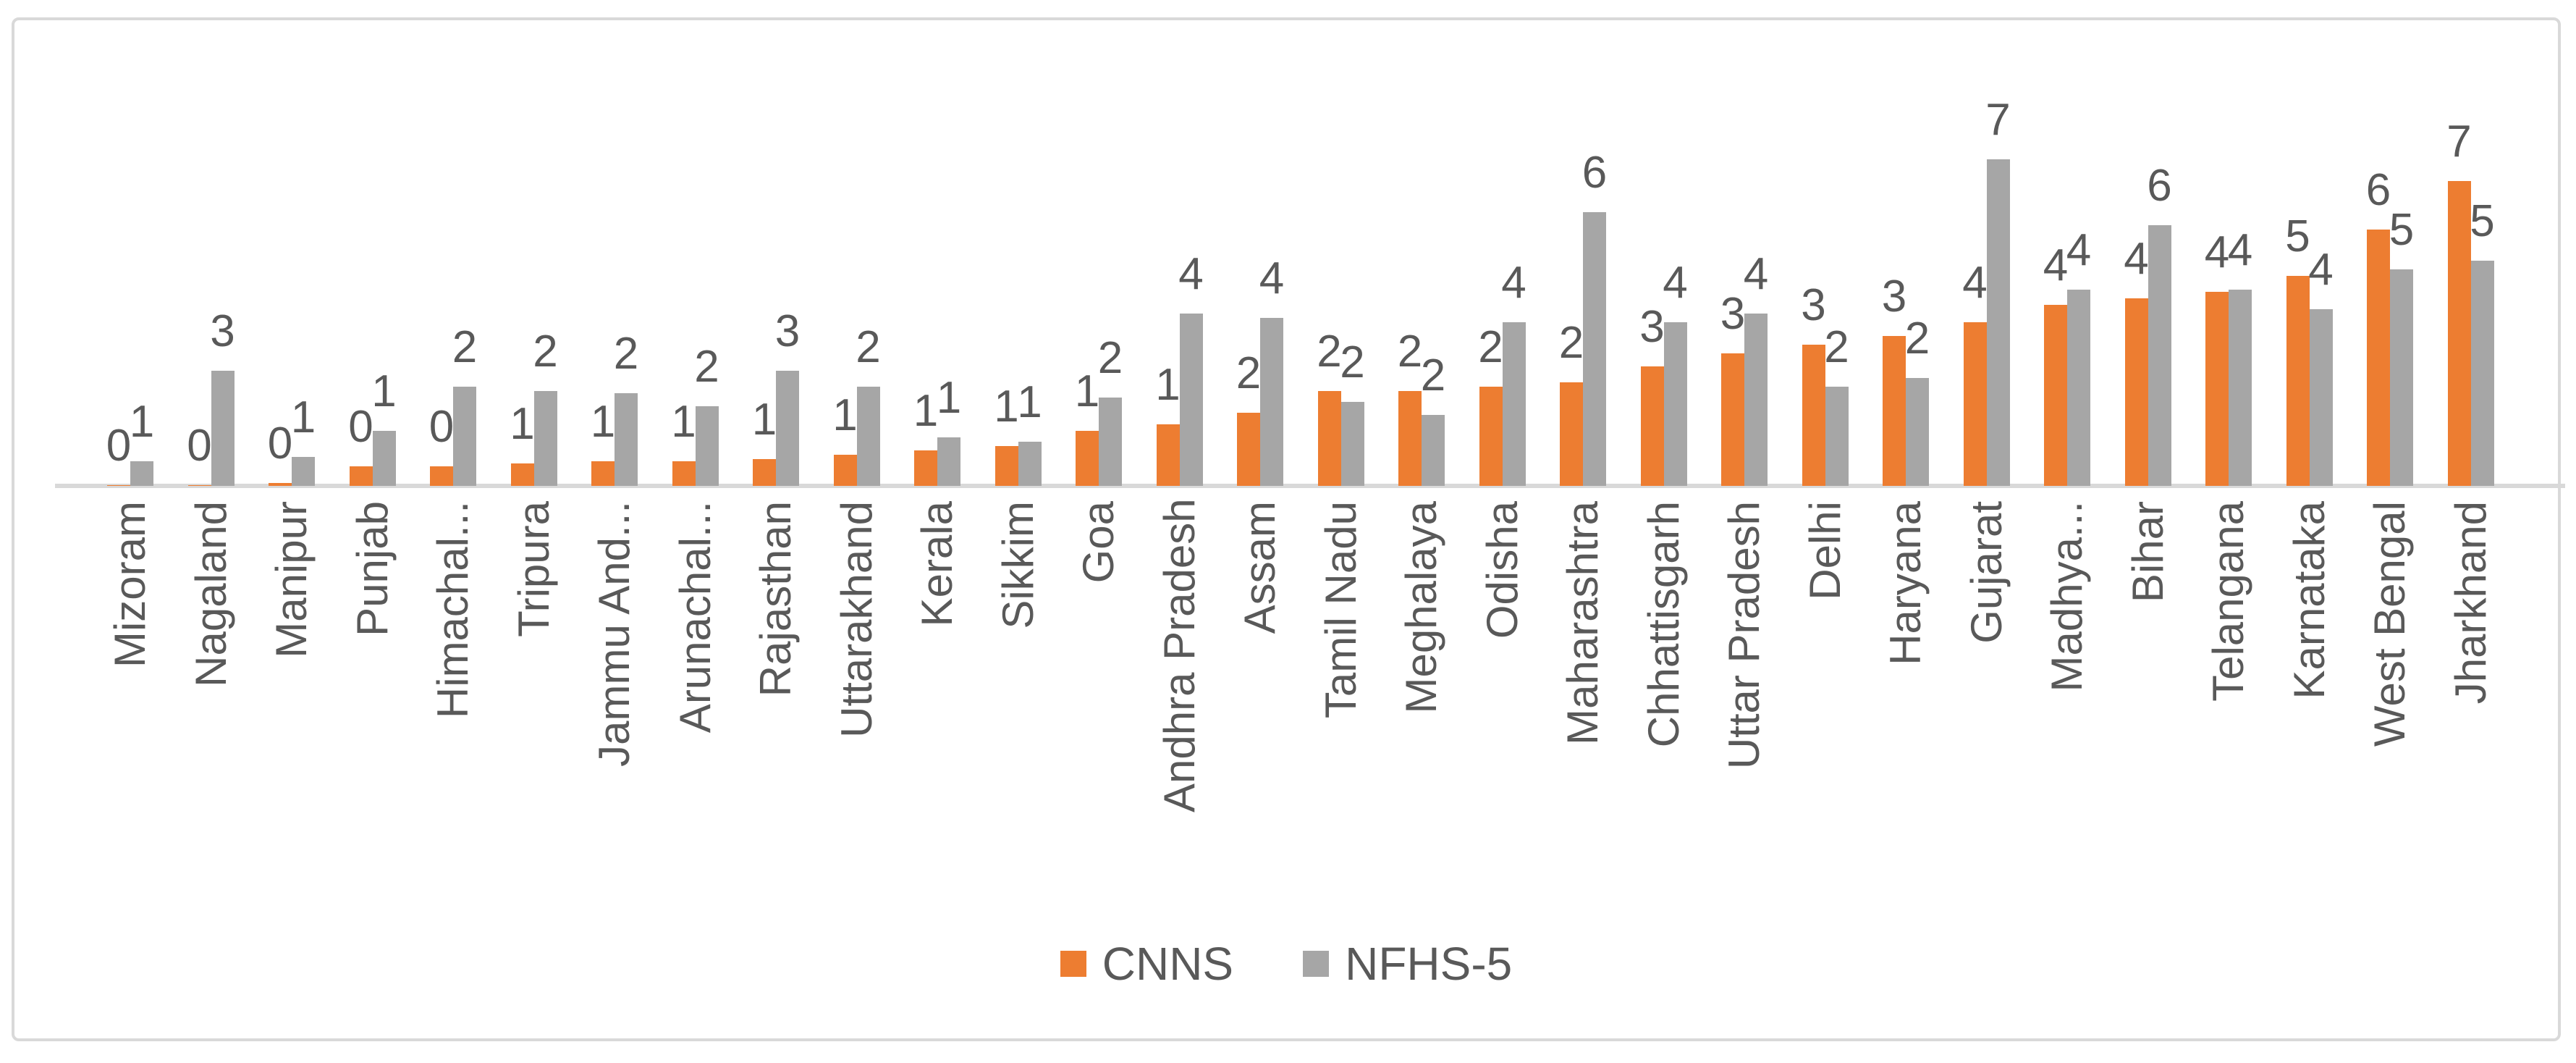 The width and height of the screenshot is (2576, 1063). What do you see at coordinates (1663, 624) in the screenshot?
I see `x-axis-label: Chhattisgarh` at bounding box center [1663, 624].